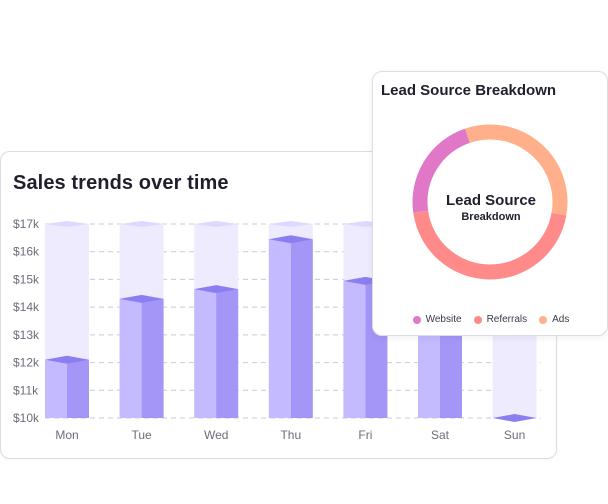 This screenshot has height=504, width=608. I want to click on donut-slice-ads, so click(516, 170).